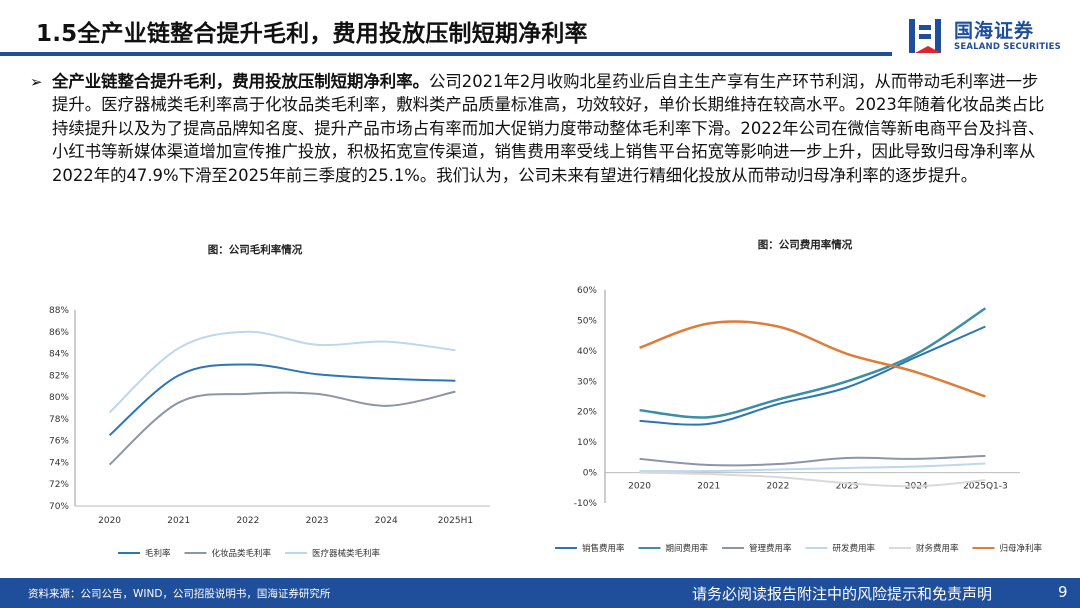 The image size is (1080, 608). Describe the element at coordinates (446, 54) in the screenshot. I see `title-underline` at that location.